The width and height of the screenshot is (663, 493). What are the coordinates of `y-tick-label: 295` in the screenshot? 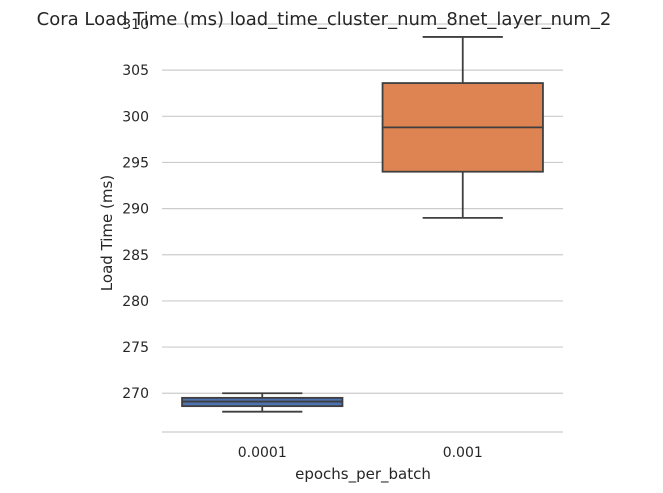 It's located at (135, 163).